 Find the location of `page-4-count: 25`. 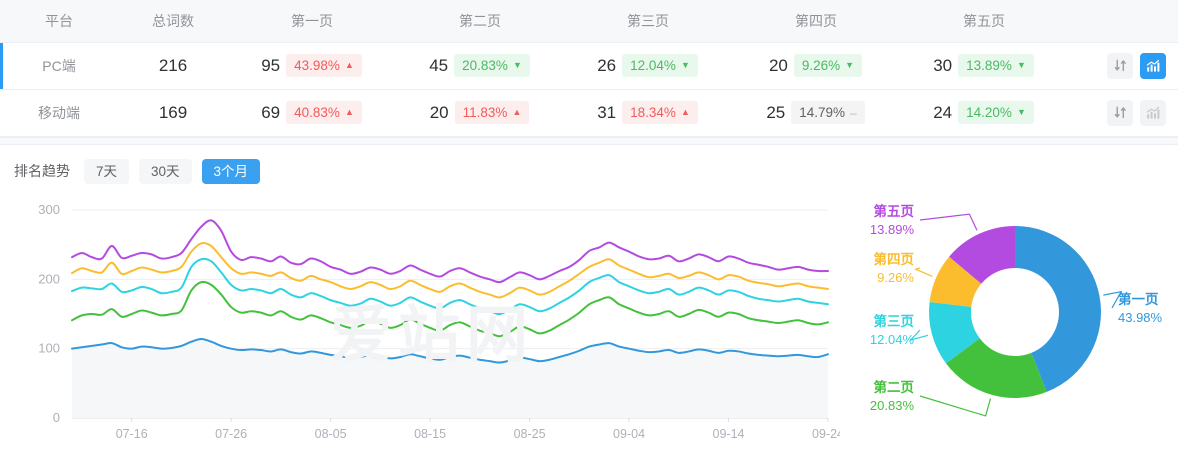

page-4-count: 25 is located at coordinates (776, 112).